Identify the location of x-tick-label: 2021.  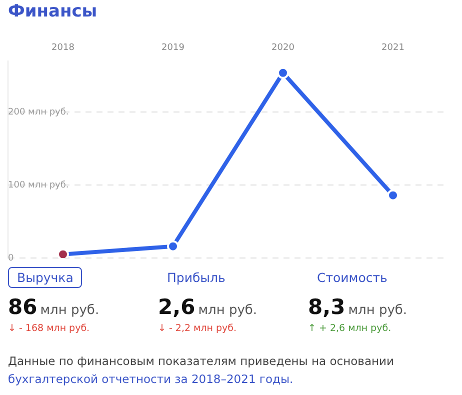
(393, 48).